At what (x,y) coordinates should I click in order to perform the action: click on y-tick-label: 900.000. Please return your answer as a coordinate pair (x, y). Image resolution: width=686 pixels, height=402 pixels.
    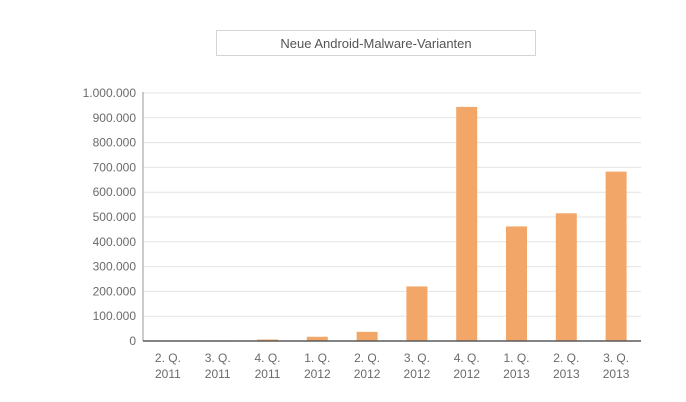
    Looking at the image, I should click on (115, 118).